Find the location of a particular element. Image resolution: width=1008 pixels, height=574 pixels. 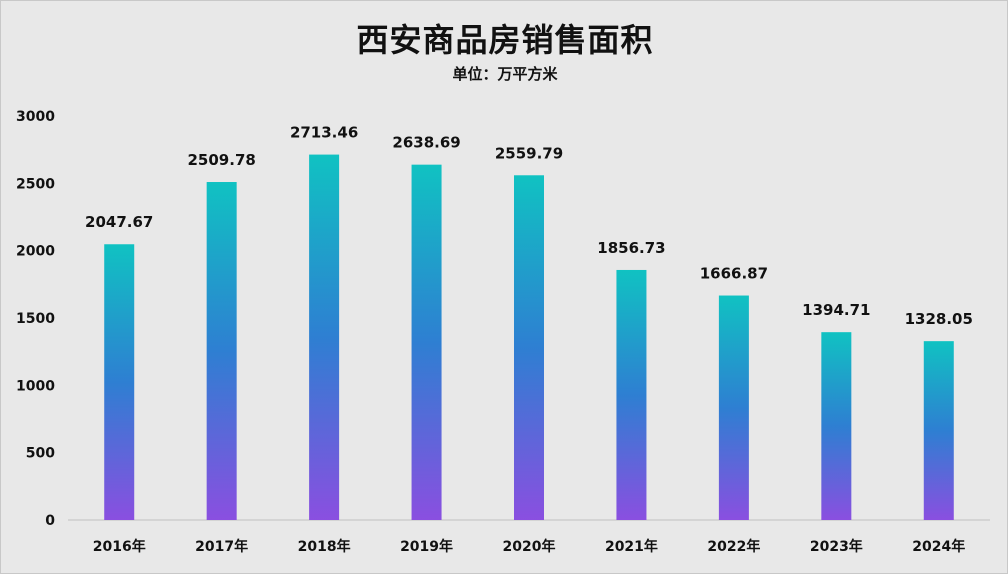

data-label: 1666.87 is located at coordinates (734, 274).